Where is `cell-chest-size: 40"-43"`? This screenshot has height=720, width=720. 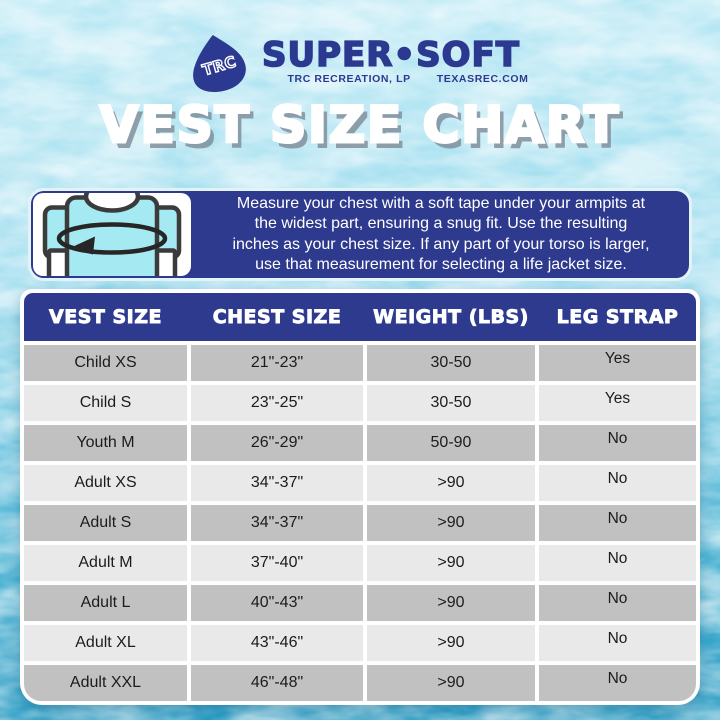
cell-chest-size: 40"-43" is located at coordinates (277, 603).